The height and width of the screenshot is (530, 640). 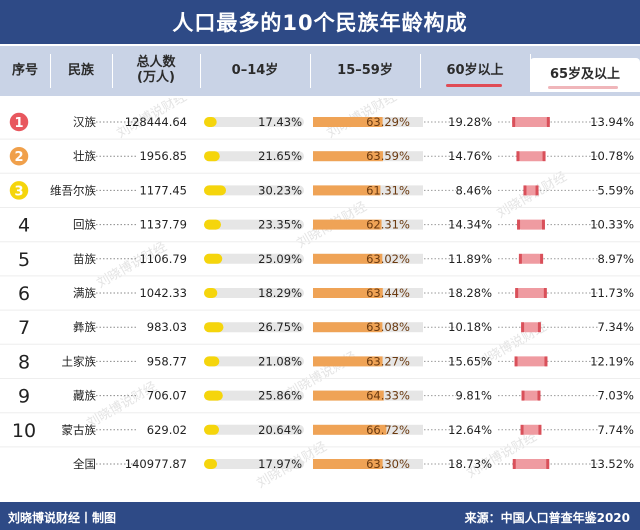 I want to click on age-65-underline, so click(x=583, y=87).